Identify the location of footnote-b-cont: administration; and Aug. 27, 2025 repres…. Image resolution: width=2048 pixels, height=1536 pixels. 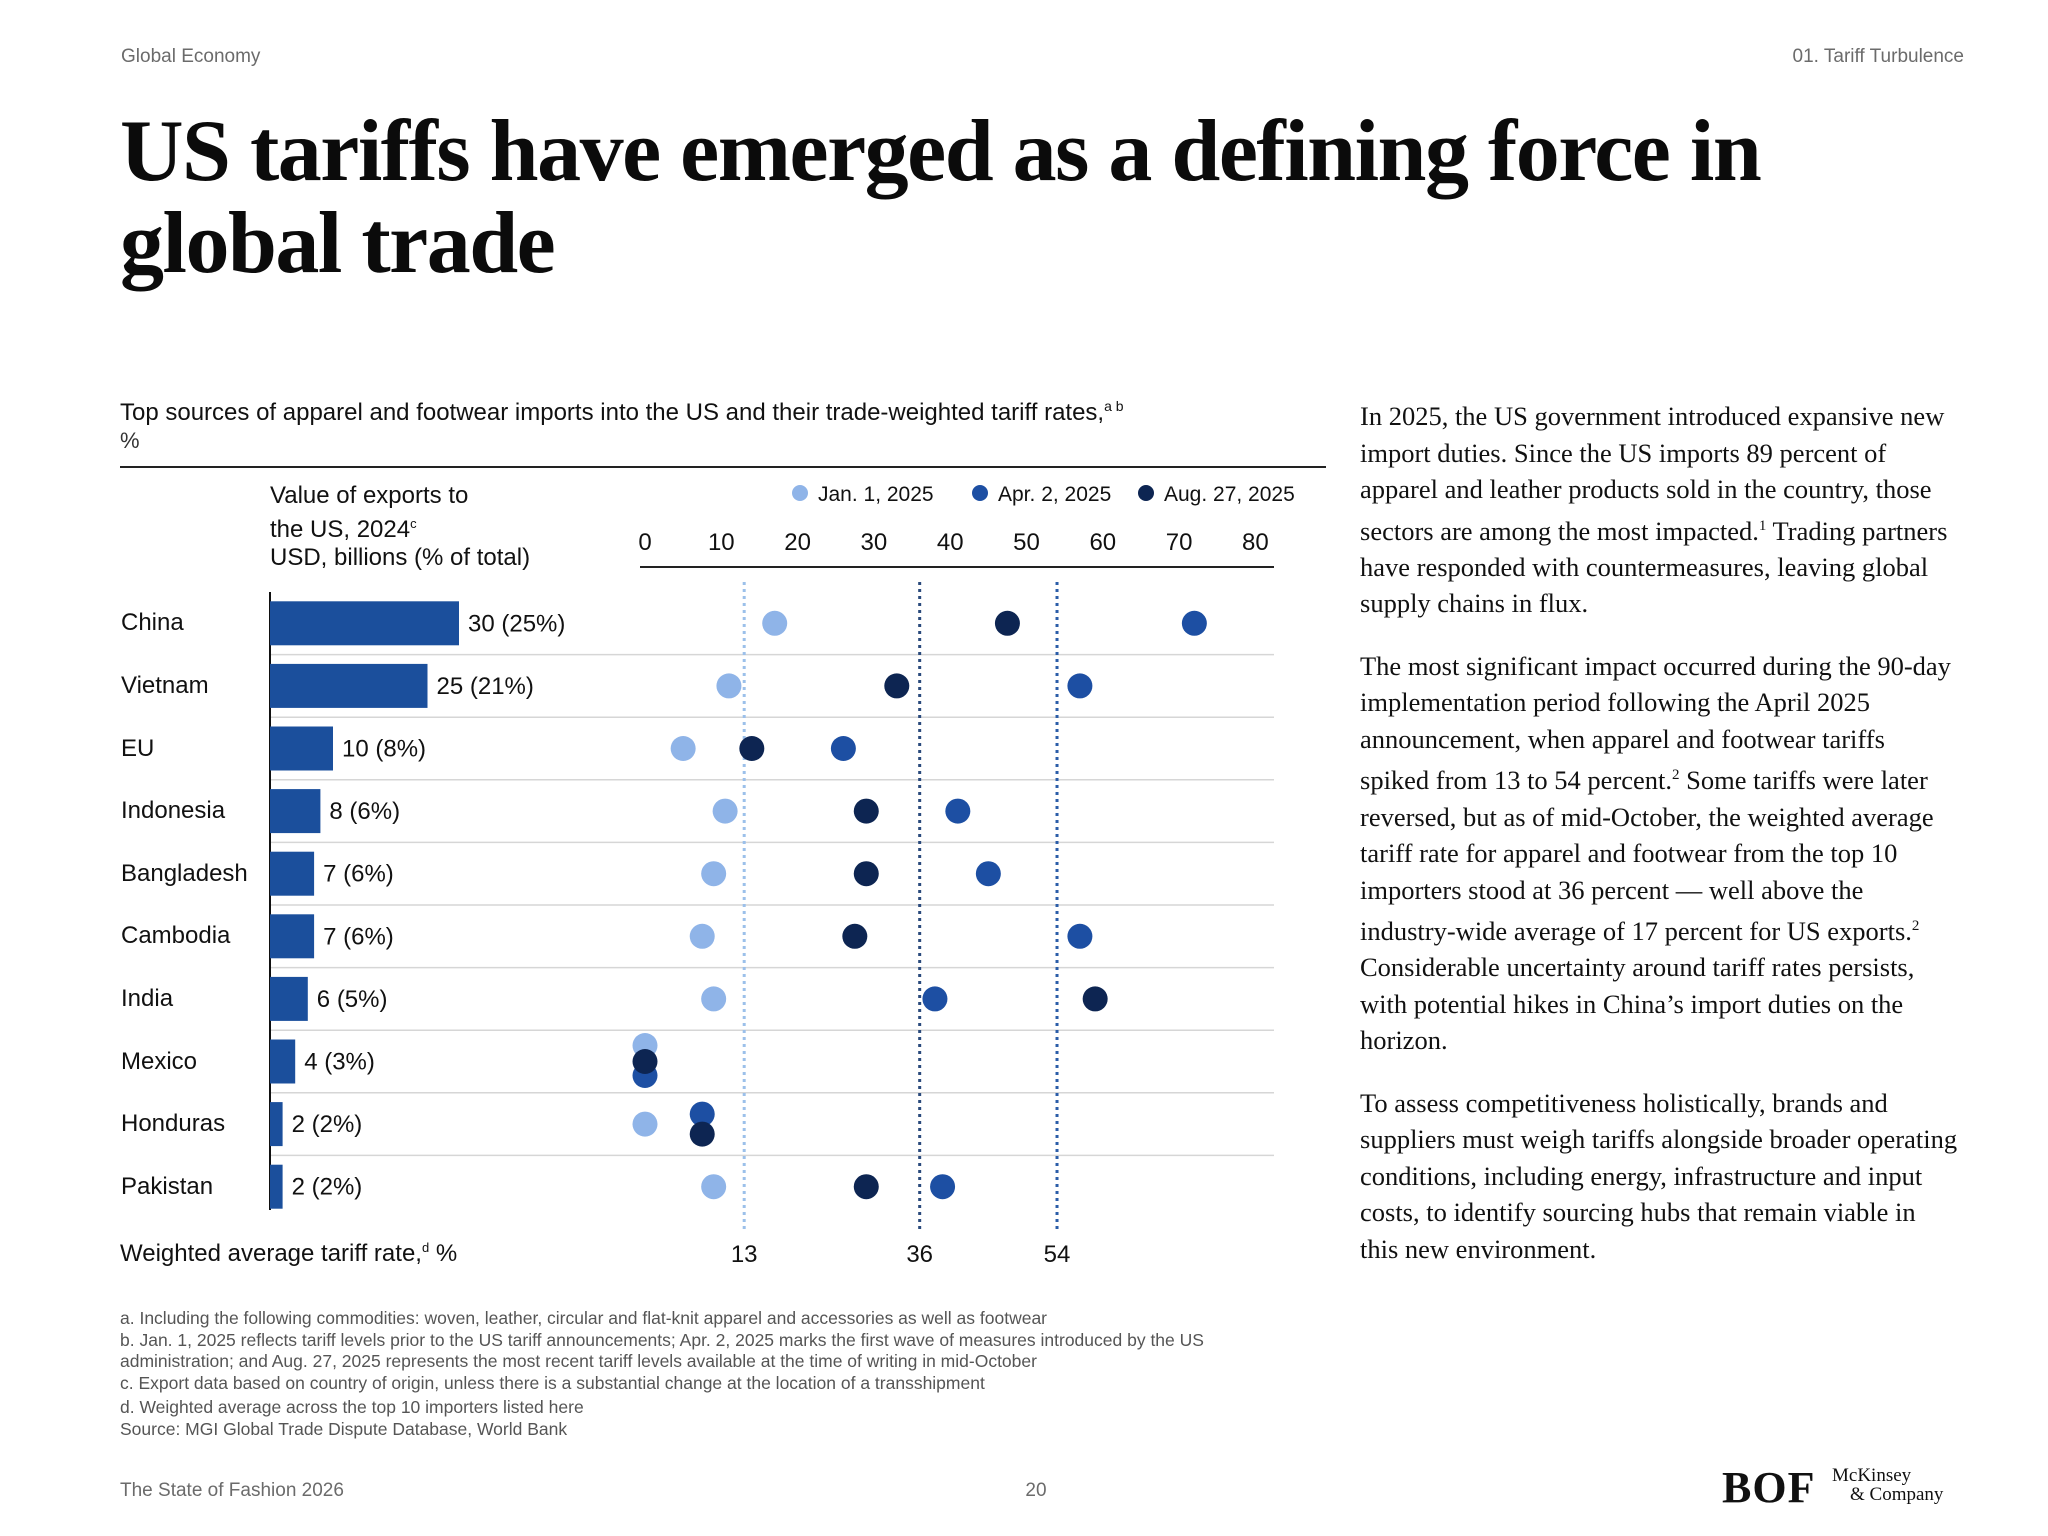
(578, 1361).